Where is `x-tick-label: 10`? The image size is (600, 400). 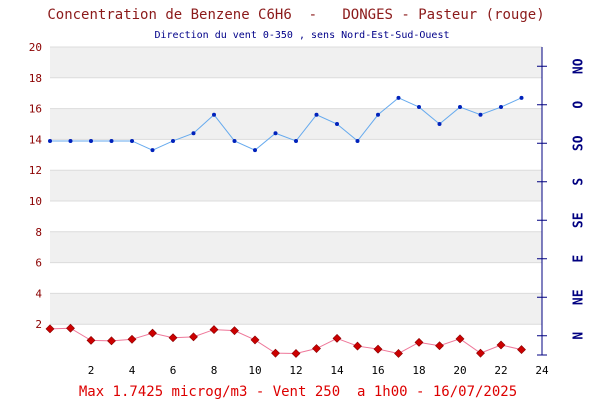
x-tick-label: 10 is located at coordinates (254, 370).